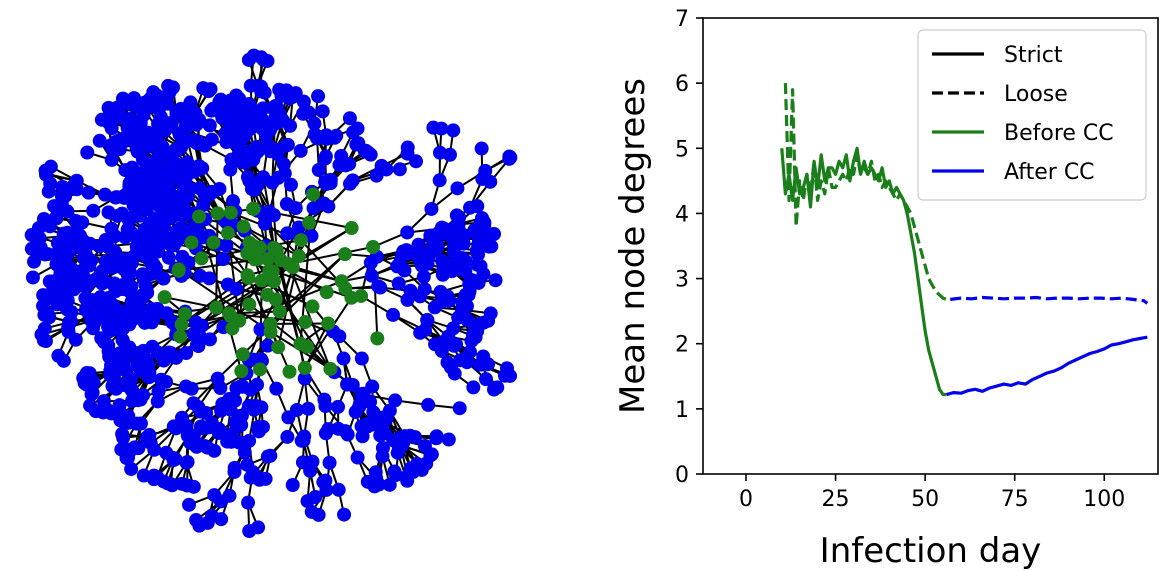  I want to click on legend-box, so click(1032, 115).